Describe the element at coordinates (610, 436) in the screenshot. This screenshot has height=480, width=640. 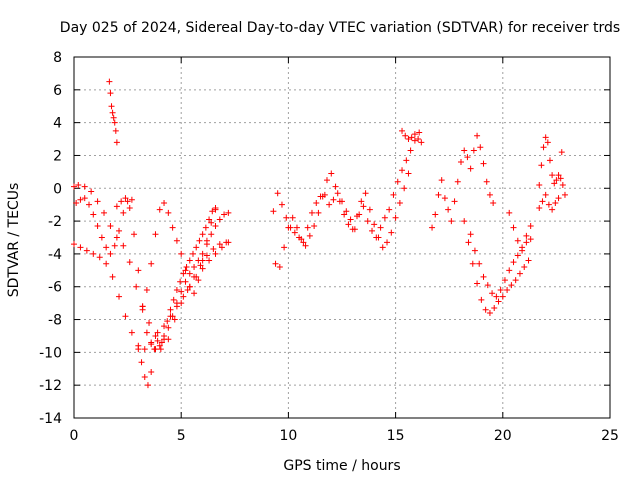
I see `x-tick-label: 25` at that location.